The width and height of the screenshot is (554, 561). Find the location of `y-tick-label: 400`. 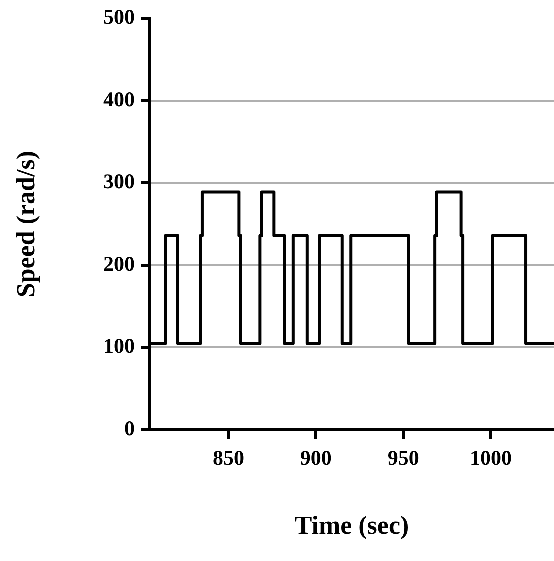

y-tick-label: 400 is located at coordinates (119, 99).